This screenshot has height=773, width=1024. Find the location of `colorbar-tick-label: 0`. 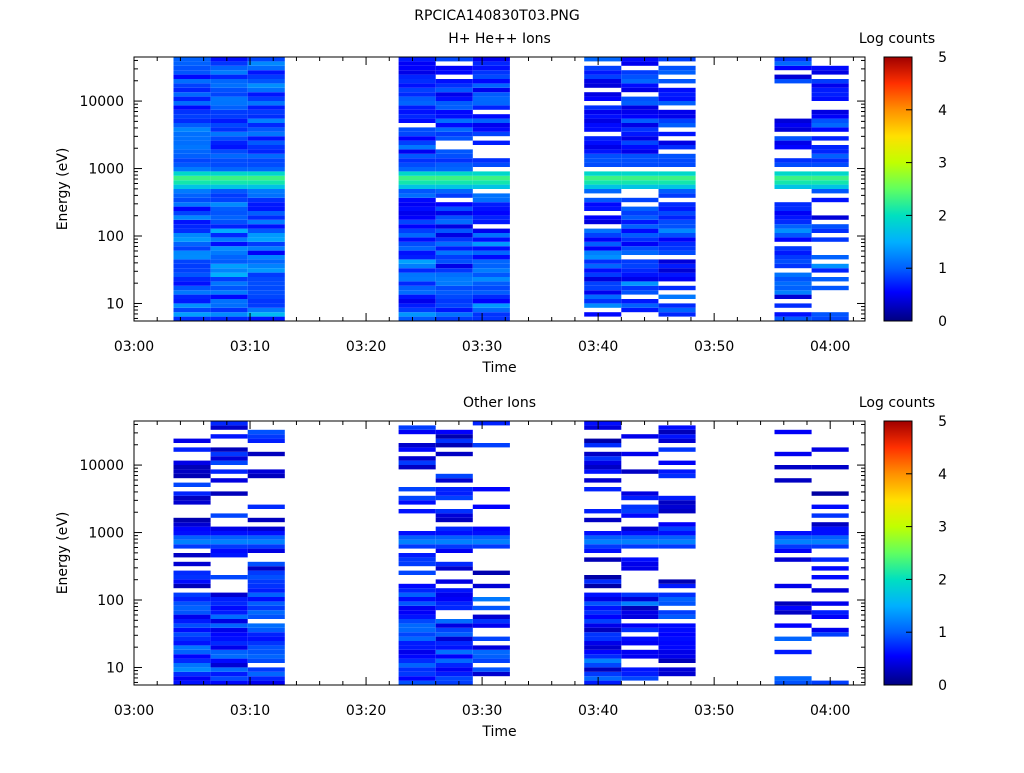

colorbar-tick-label: 0 is located at coordinates (942, 322).